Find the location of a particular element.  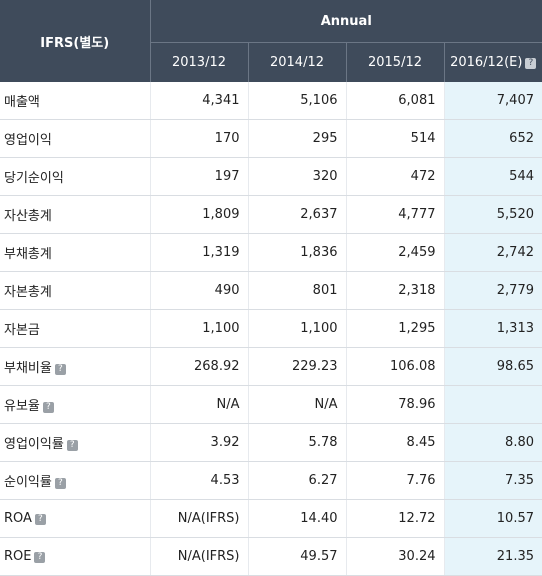

year-header: 2015/12 is located at coordinates (395, 62).